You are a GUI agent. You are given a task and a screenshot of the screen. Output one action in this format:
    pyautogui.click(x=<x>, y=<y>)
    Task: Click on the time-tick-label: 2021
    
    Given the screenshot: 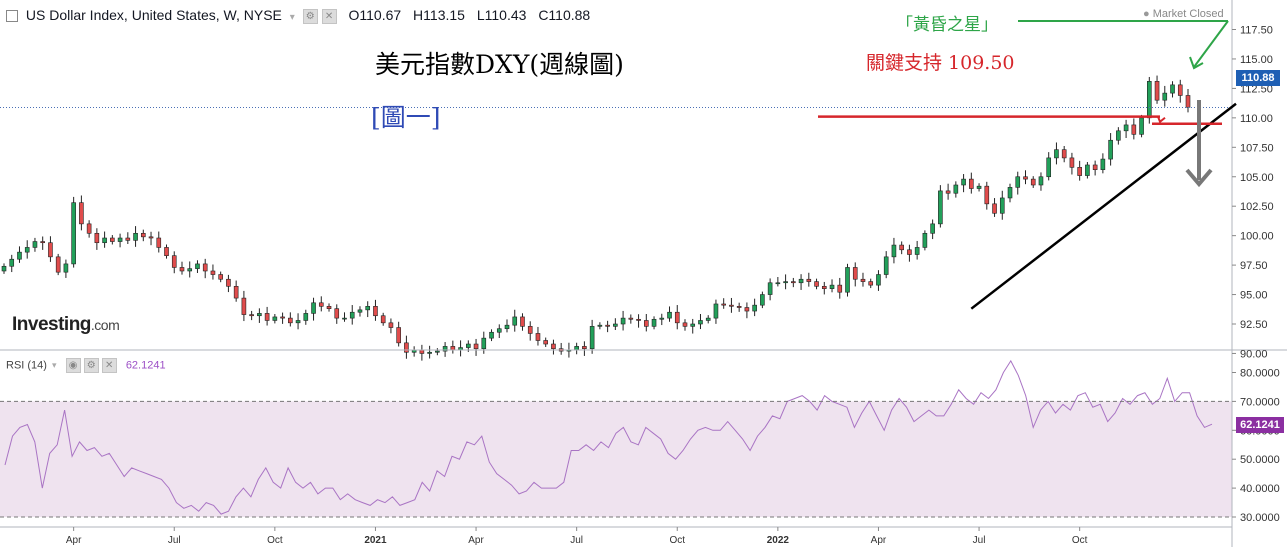 What is the action you would take?
    pyautogui.click(x=375, y=540)
    